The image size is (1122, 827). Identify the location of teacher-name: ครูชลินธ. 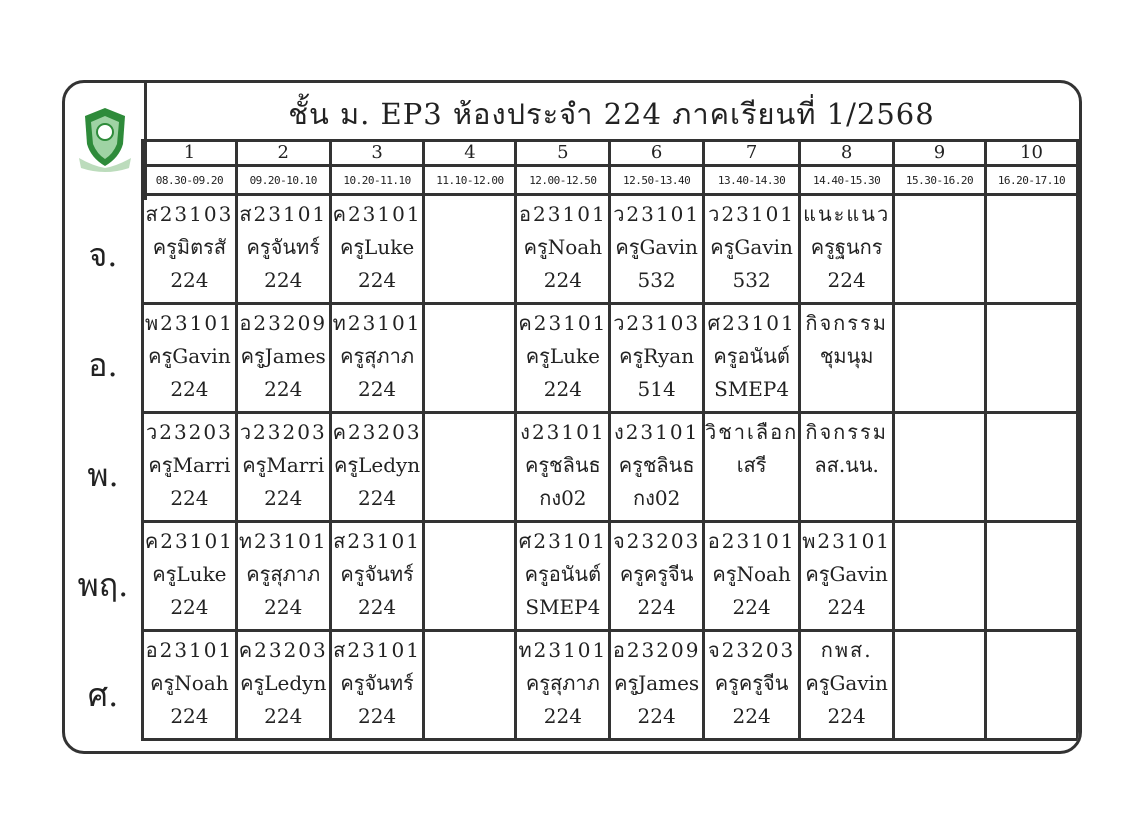
(656, 465).